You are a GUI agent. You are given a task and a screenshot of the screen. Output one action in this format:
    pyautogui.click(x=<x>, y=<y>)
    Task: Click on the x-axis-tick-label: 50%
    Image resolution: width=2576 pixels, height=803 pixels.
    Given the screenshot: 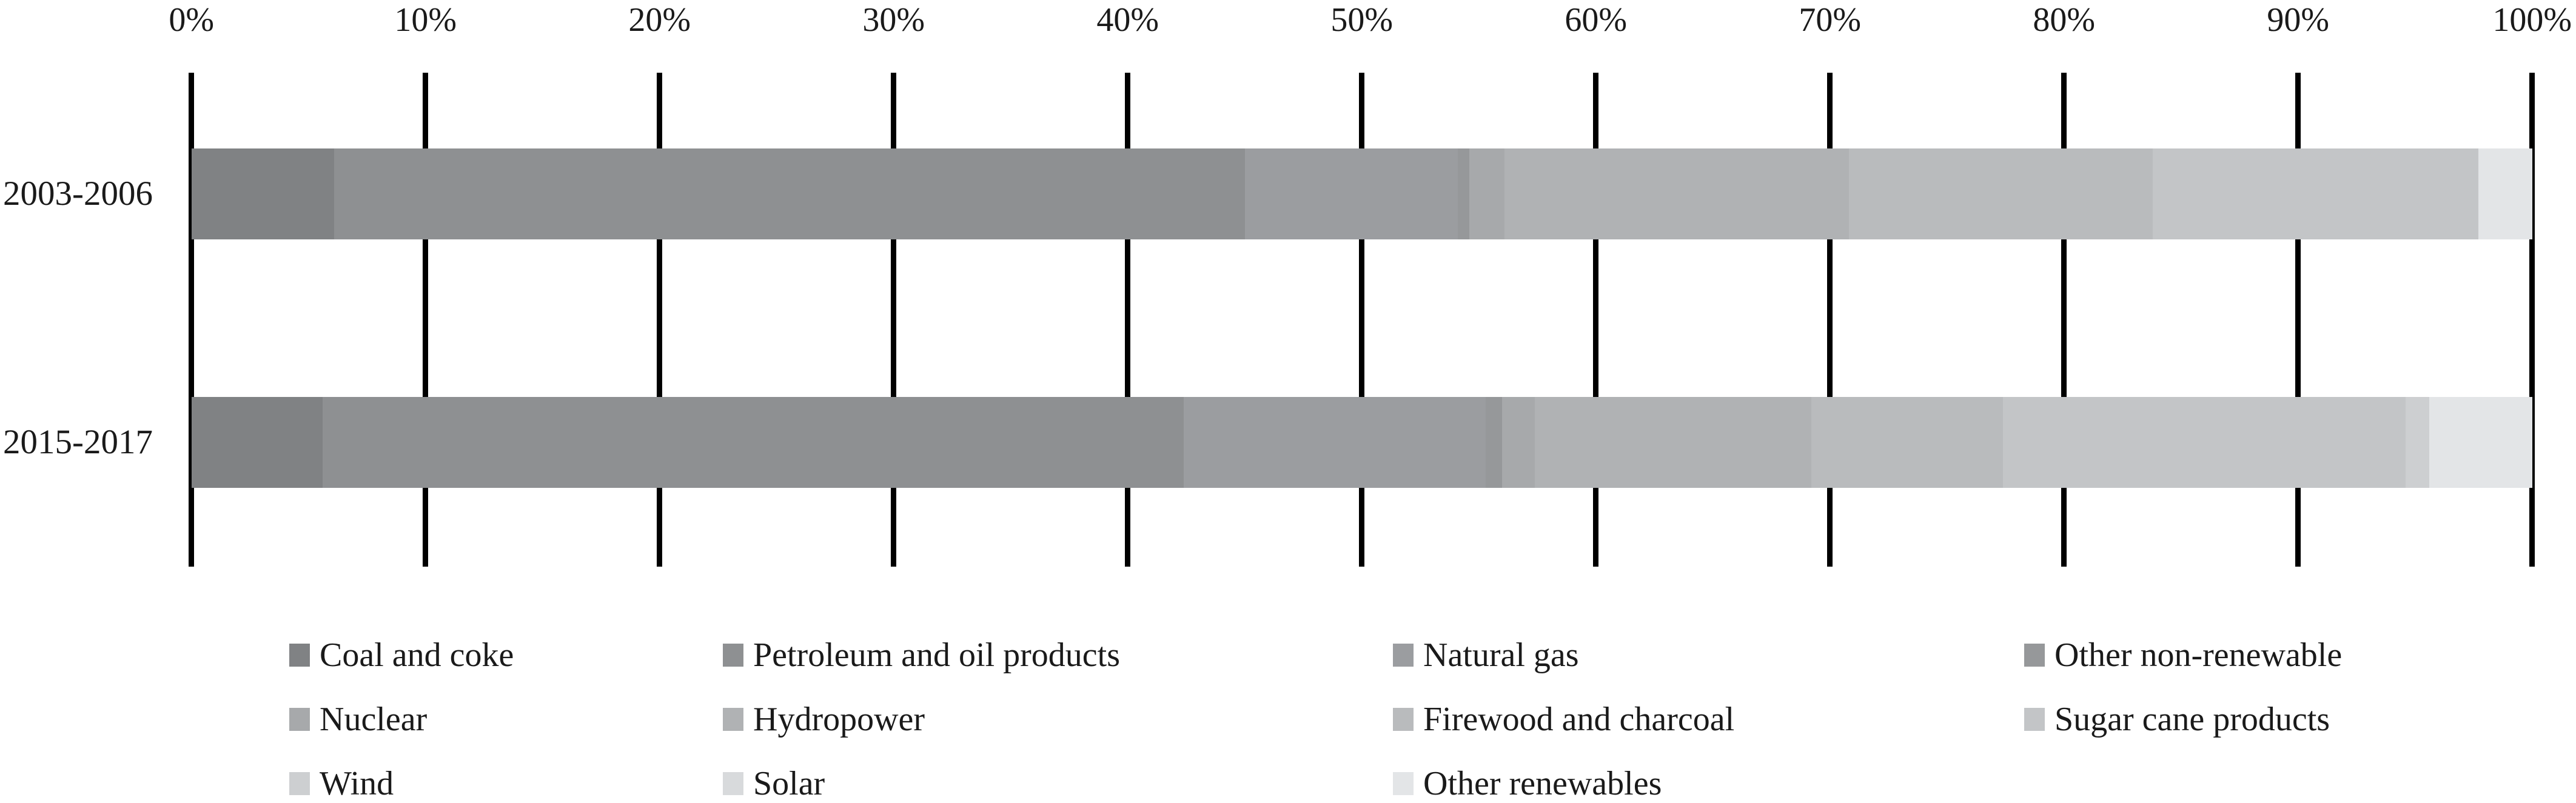 What is the action you would take?
    pyautogui.click(x=1362, y=20)
    